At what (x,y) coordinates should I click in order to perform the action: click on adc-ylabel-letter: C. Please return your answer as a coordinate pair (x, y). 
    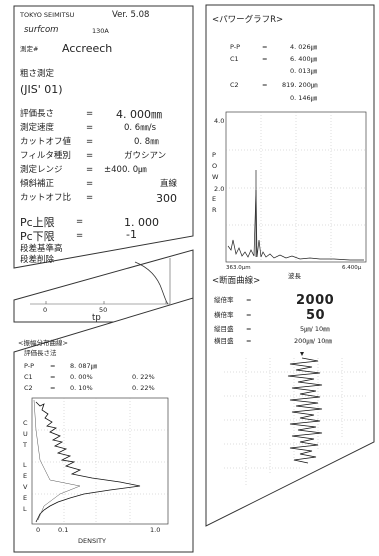
    Looking at the image, I should click on (25, 423).